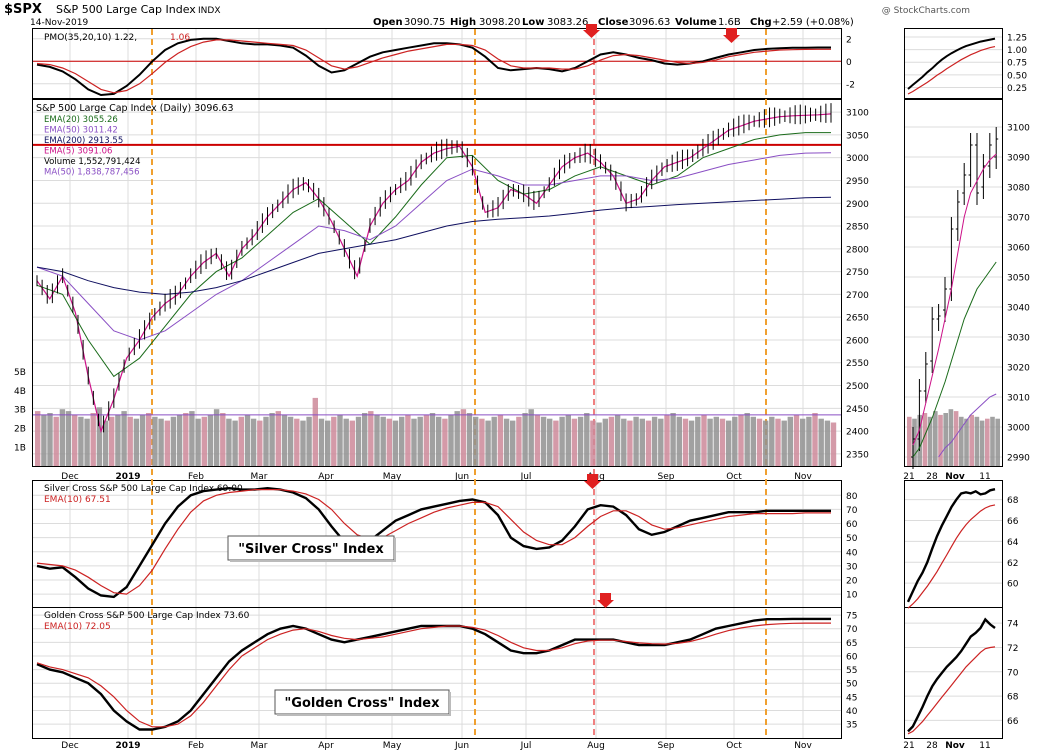  I want to click on y-tick-label: 45, so click(851, 698).